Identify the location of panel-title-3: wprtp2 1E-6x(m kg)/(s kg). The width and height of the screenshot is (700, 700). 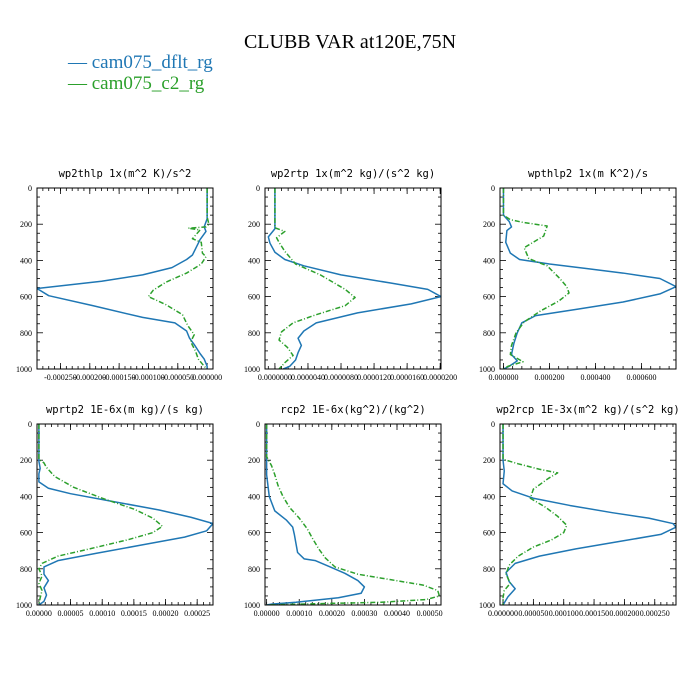
(125, 410).